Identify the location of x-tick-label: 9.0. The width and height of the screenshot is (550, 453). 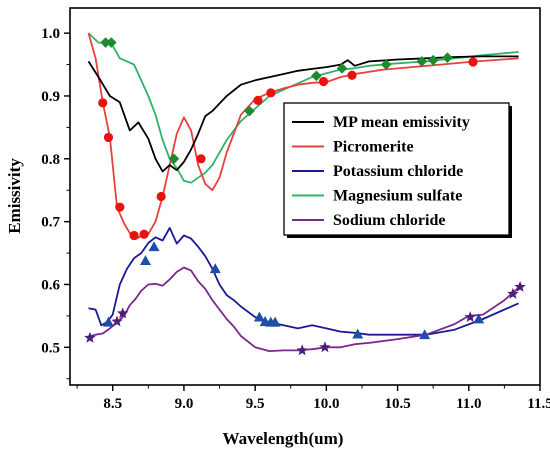
(184, 404).